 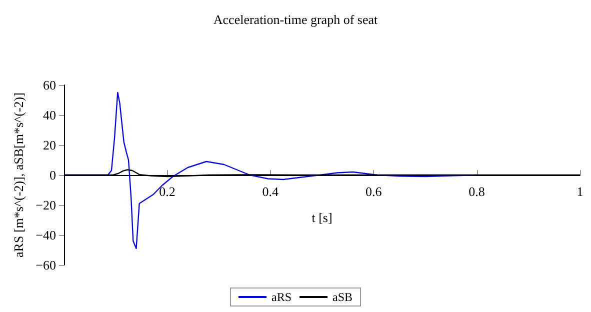 What do you see at coordinates (53, 175) in the screenshot?
I see `y-tick-label: 0` at bounding box center [53, 175].